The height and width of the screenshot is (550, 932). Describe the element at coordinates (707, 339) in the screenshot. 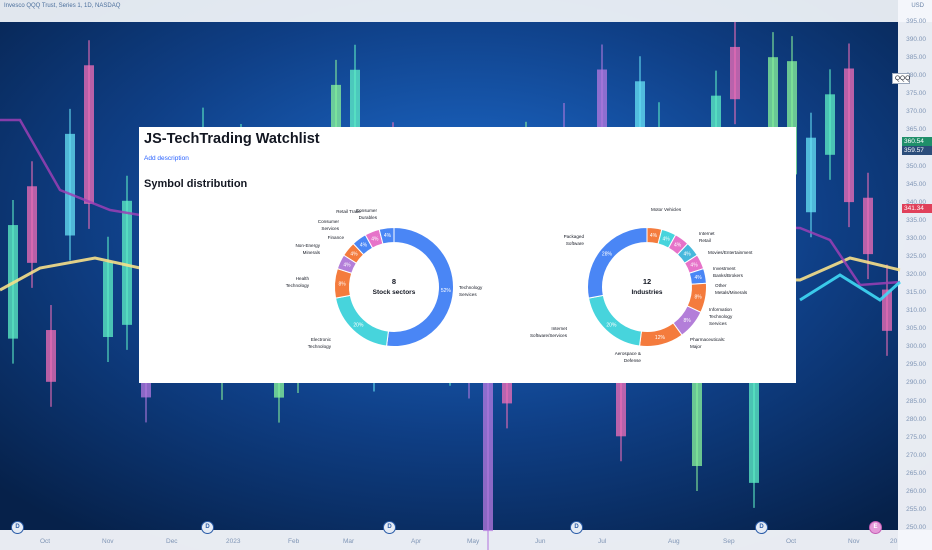

I see `slice-category-label: Pharmaceuticals:` at that location.